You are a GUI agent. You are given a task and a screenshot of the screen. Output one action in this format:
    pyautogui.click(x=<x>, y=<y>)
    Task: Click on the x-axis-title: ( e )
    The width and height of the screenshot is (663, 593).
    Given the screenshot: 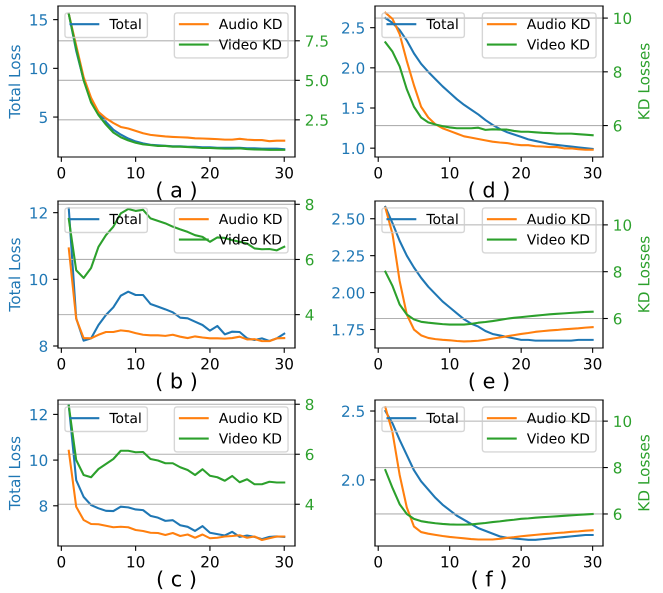 What is the action you would take?
    pyautogui.click(x=489, y=382)
    